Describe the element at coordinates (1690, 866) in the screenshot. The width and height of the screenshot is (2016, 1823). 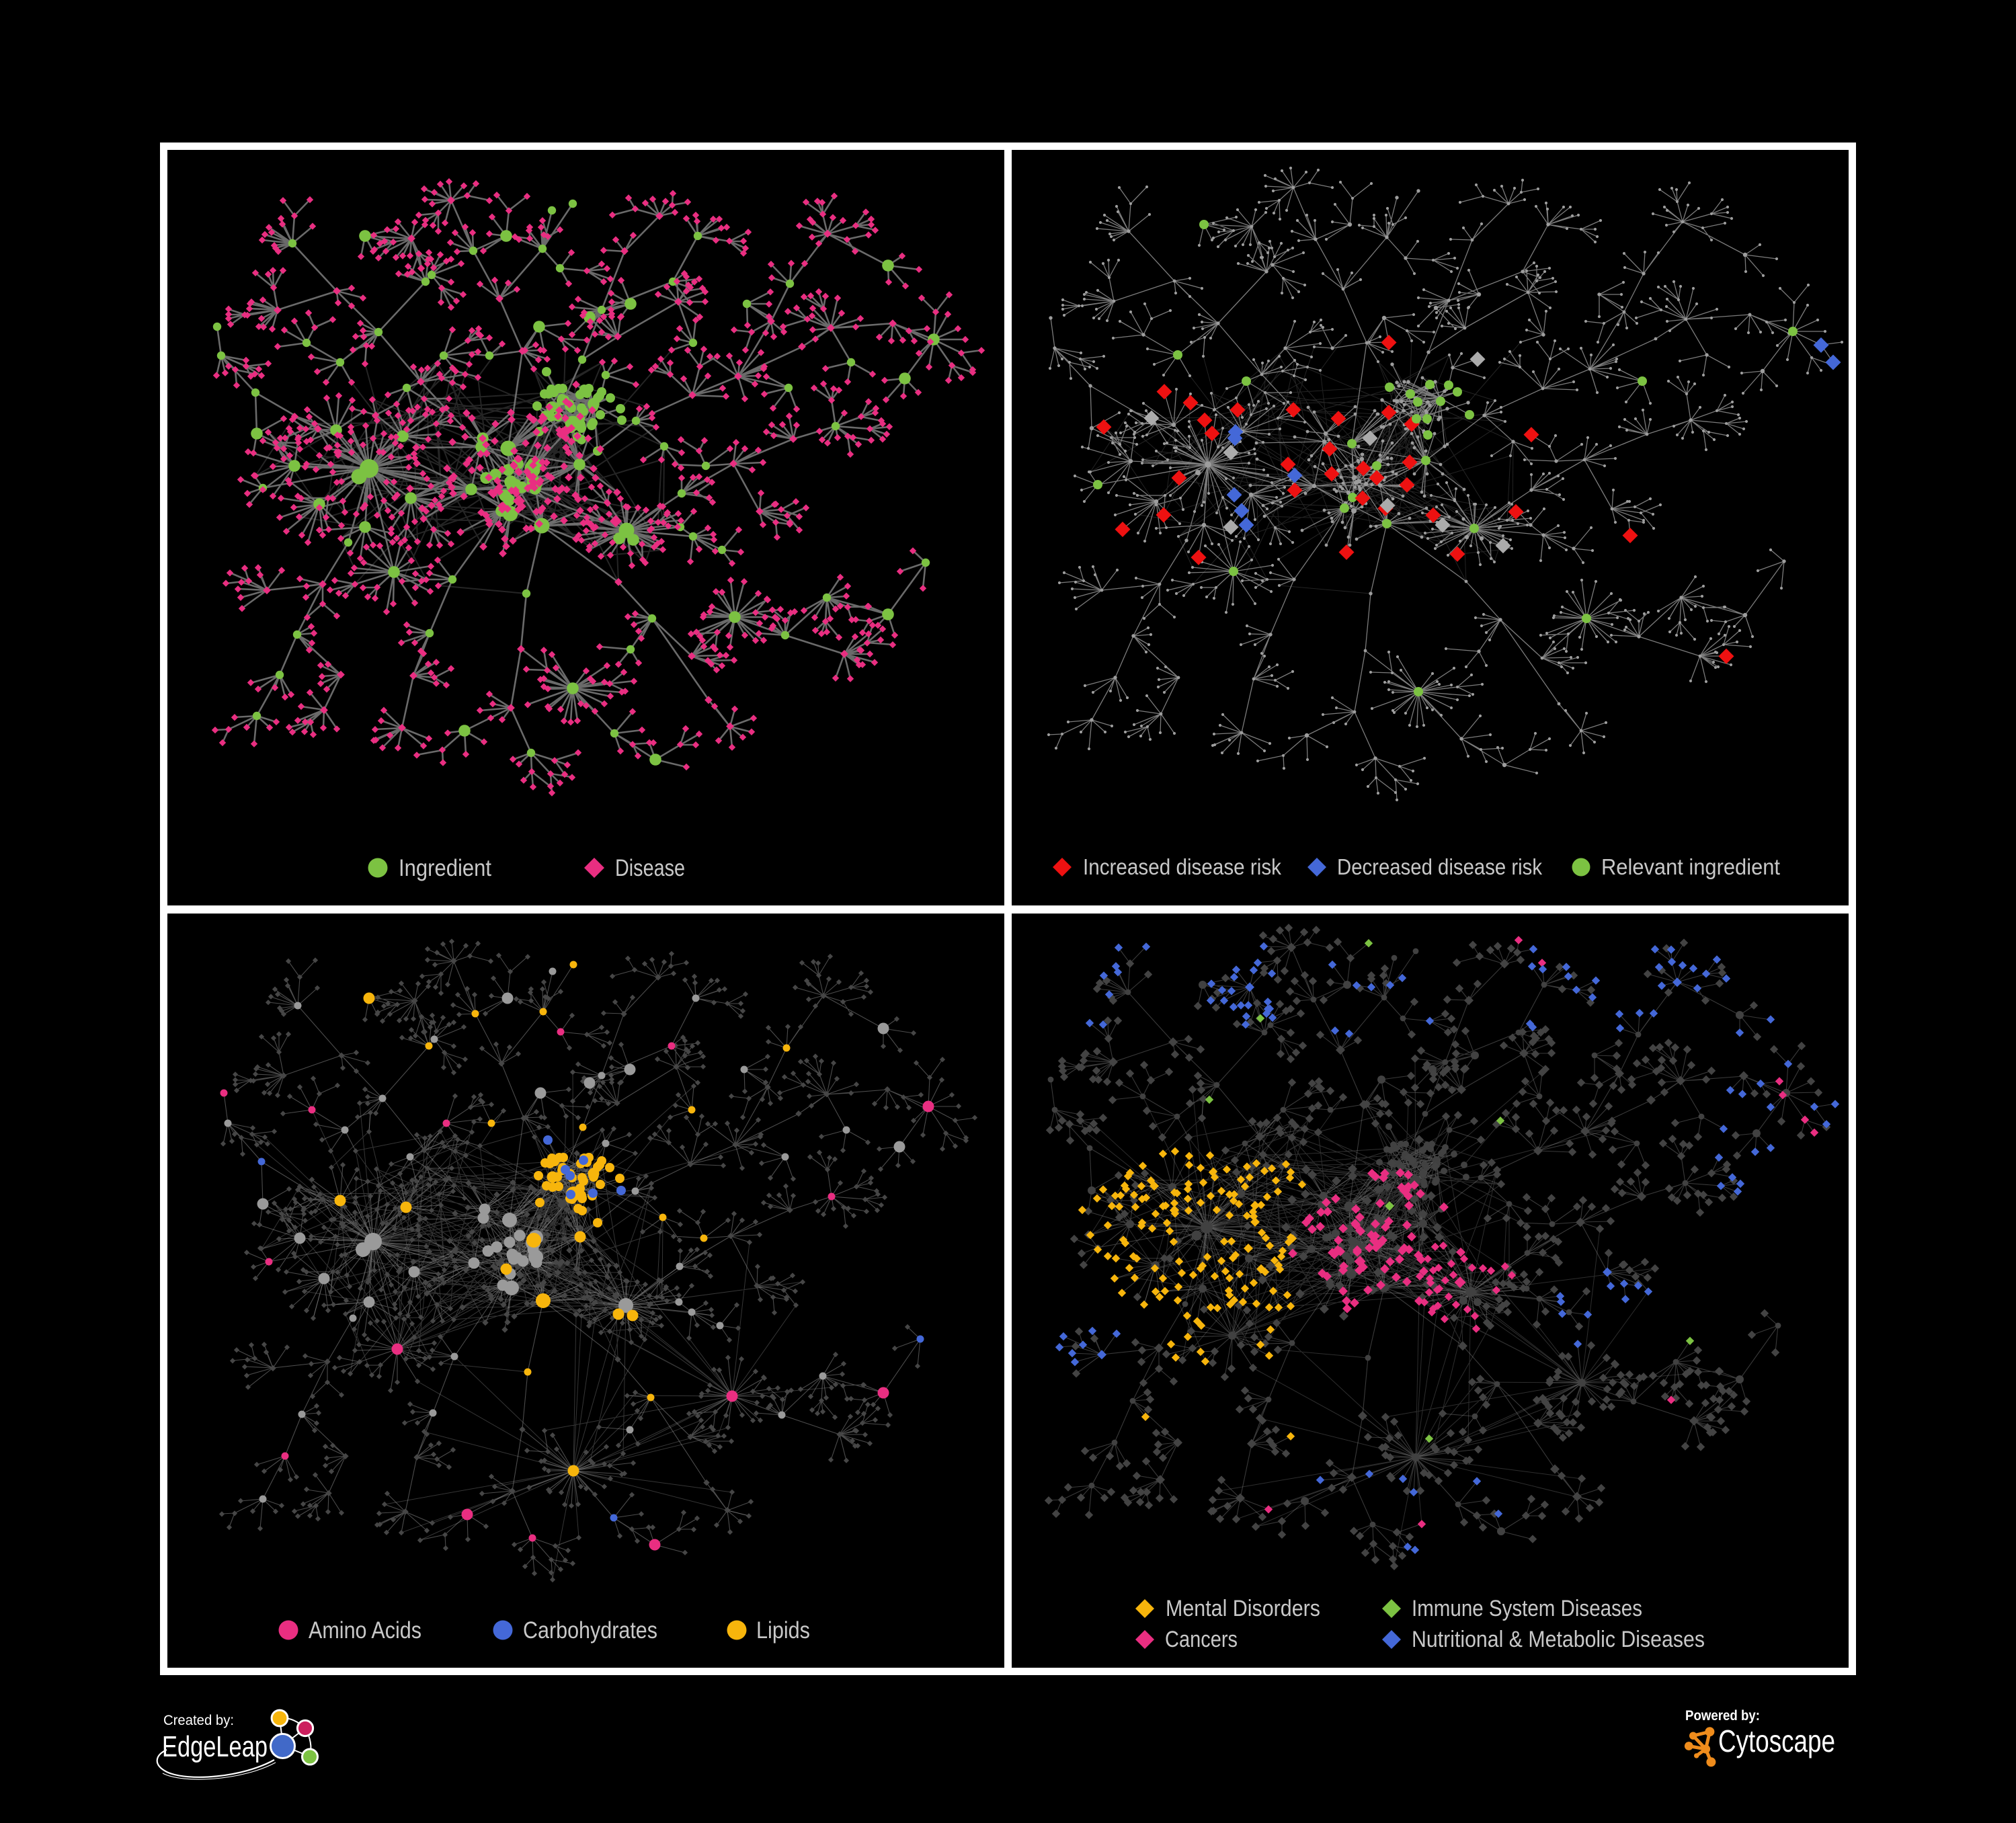
I see `svg-text: Relevant ingredient` at that location.